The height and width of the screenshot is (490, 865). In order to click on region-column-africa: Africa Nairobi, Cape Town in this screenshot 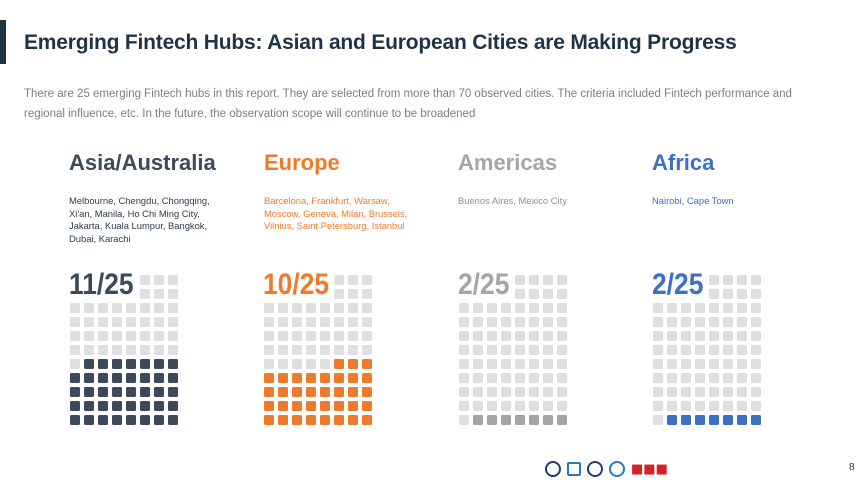, I will do `click(732, 203)`.